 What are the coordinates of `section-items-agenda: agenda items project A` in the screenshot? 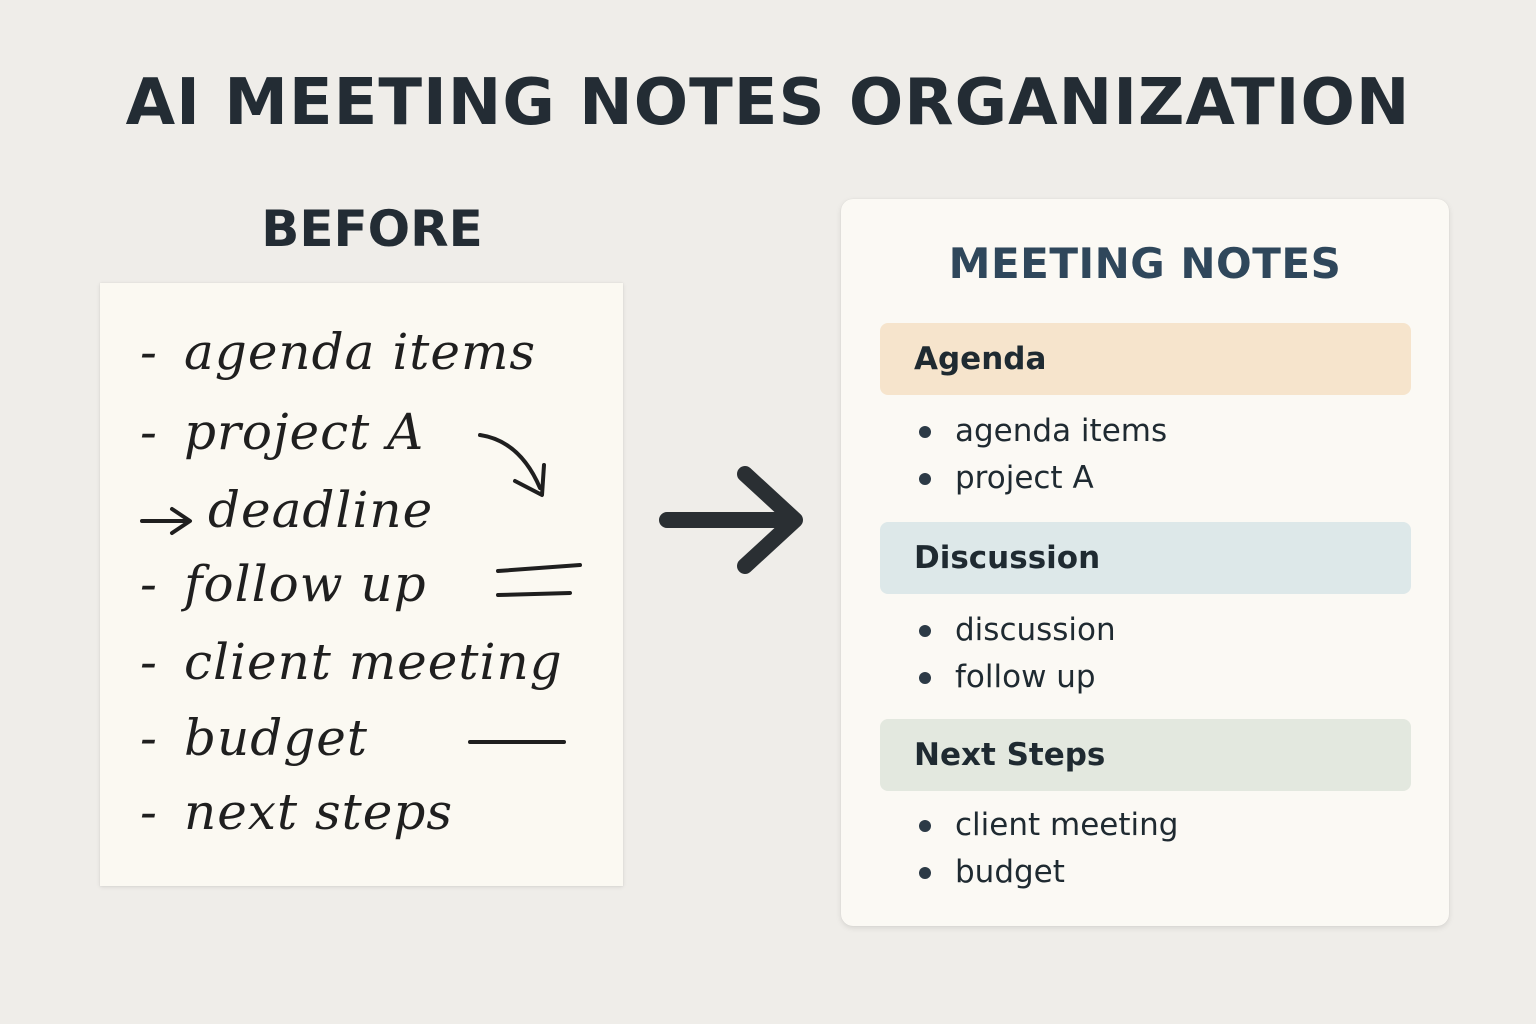 It's located at (1043, 455).